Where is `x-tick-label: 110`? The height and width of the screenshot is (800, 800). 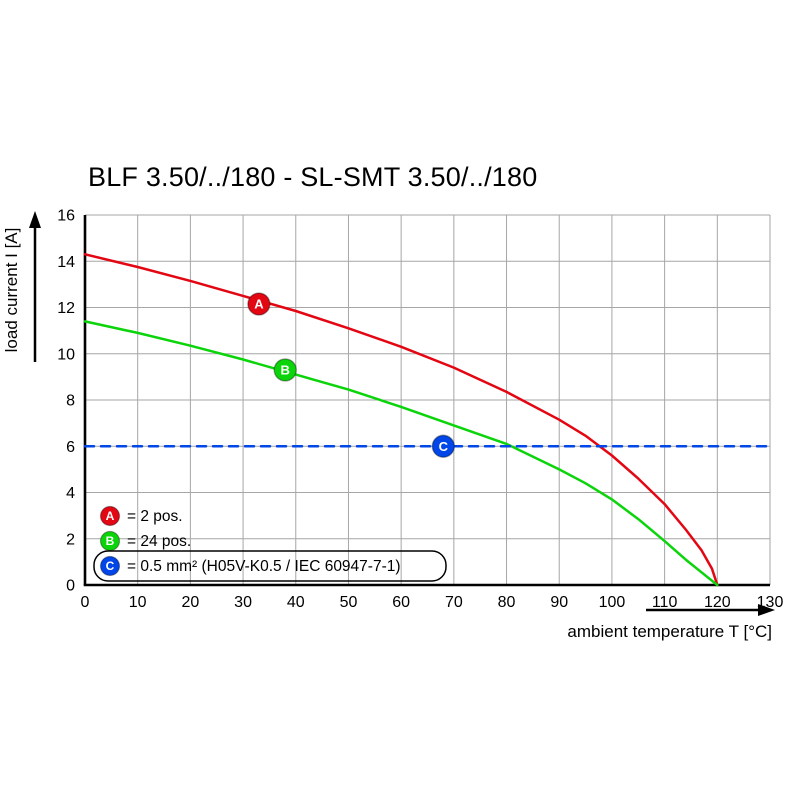
x-tick-label: 110 is located at coordinates (665, 602).